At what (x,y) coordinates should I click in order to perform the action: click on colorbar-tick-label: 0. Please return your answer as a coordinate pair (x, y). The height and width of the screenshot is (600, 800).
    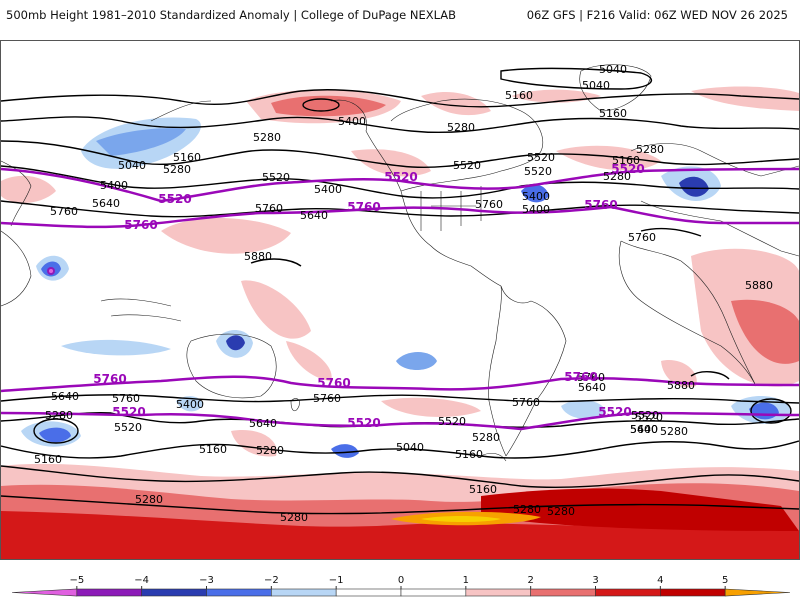
    Looking at the image, I should click on (401, 580).